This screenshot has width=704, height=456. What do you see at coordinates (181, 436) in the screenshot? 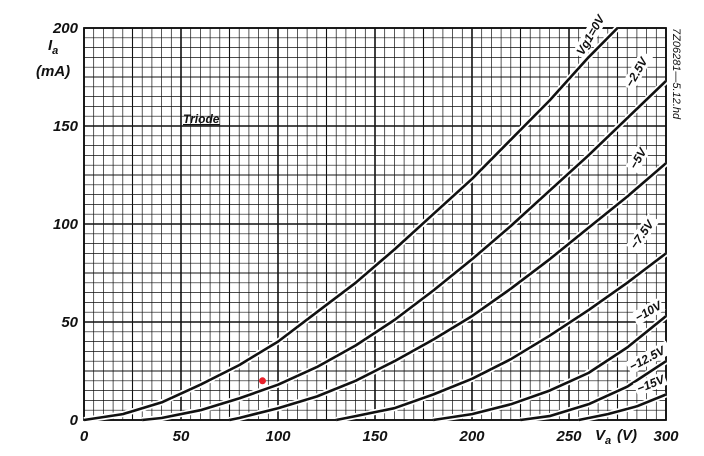
I see `x-tick-label: 50` at bounding box center [181, 436].